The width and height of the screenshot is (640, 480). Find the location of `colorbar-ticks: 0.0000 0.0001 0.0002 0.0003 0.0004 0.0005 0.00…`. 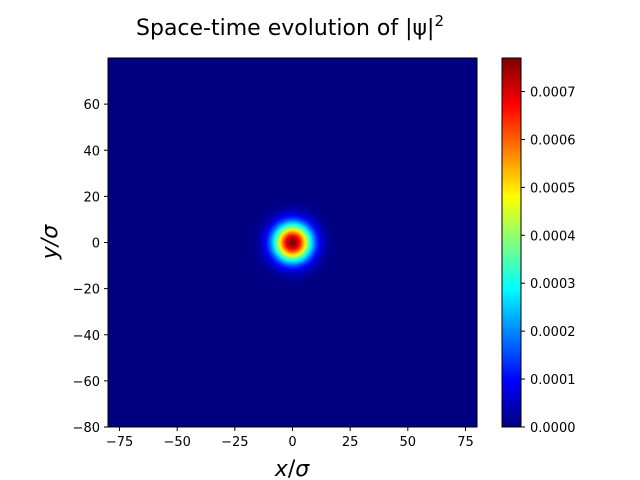

colorbar-ticks: 0.0000 0.0001 0.0002 0.0003 0.0004 0.0005 0.00… is located at coordinates (548, 261).